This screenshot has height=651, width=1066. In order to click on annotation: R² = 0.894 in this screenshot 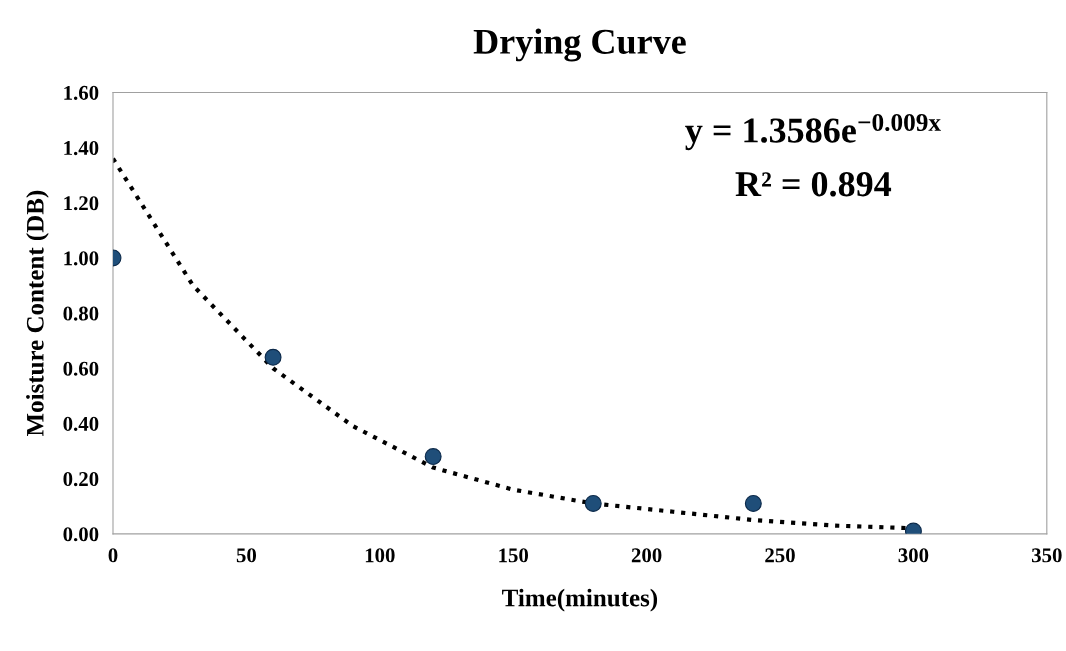, I will do `click(813, 184)`.